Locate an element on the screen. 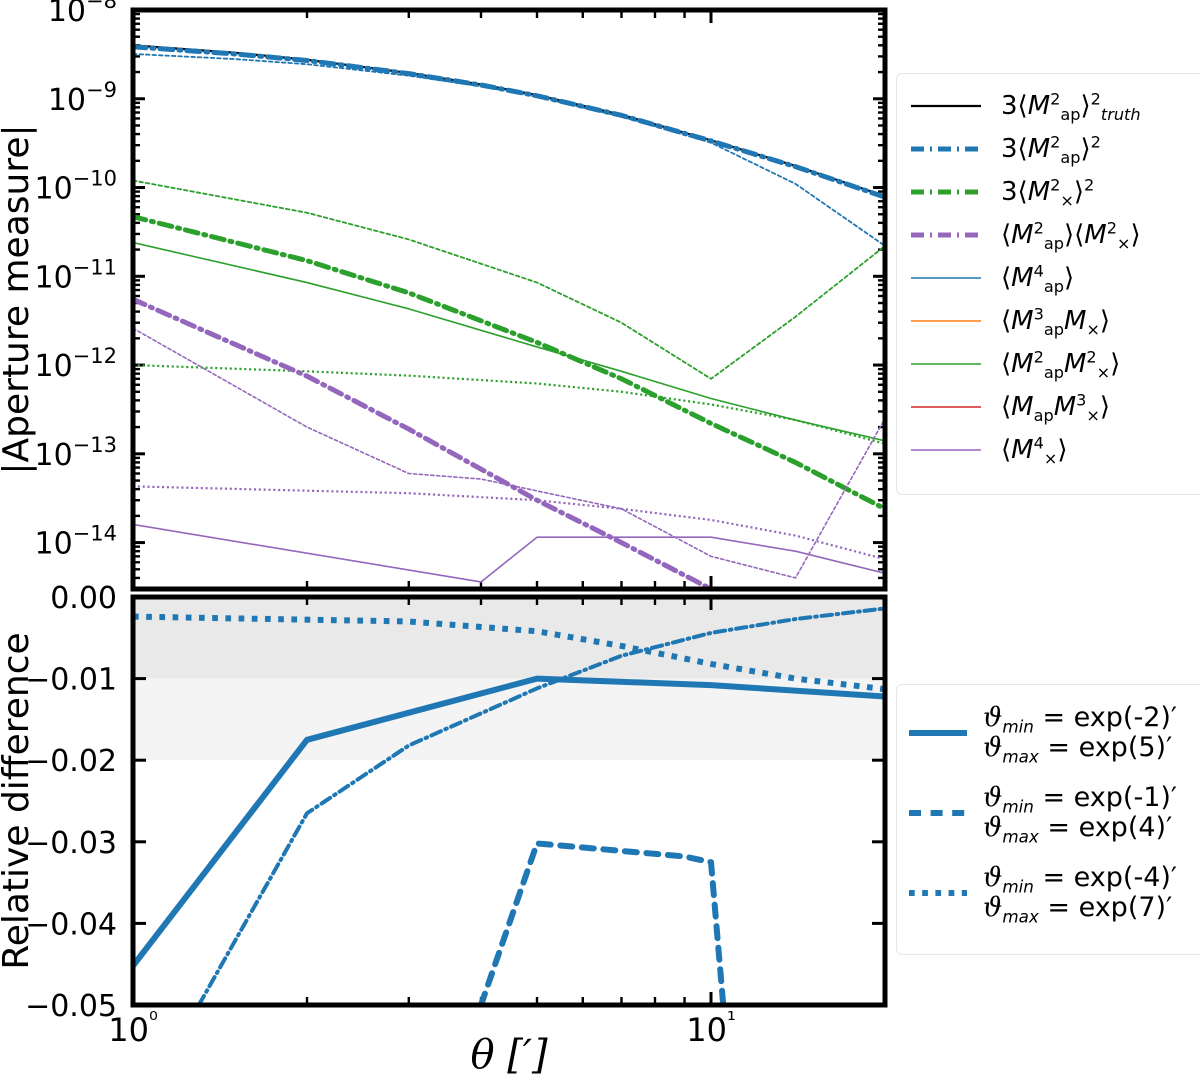 The height and width of the screenshot is (1086, 1200). legend-item-map2sq: 3⟨M2ap⟩2 is located at coordinates (1054, 148).